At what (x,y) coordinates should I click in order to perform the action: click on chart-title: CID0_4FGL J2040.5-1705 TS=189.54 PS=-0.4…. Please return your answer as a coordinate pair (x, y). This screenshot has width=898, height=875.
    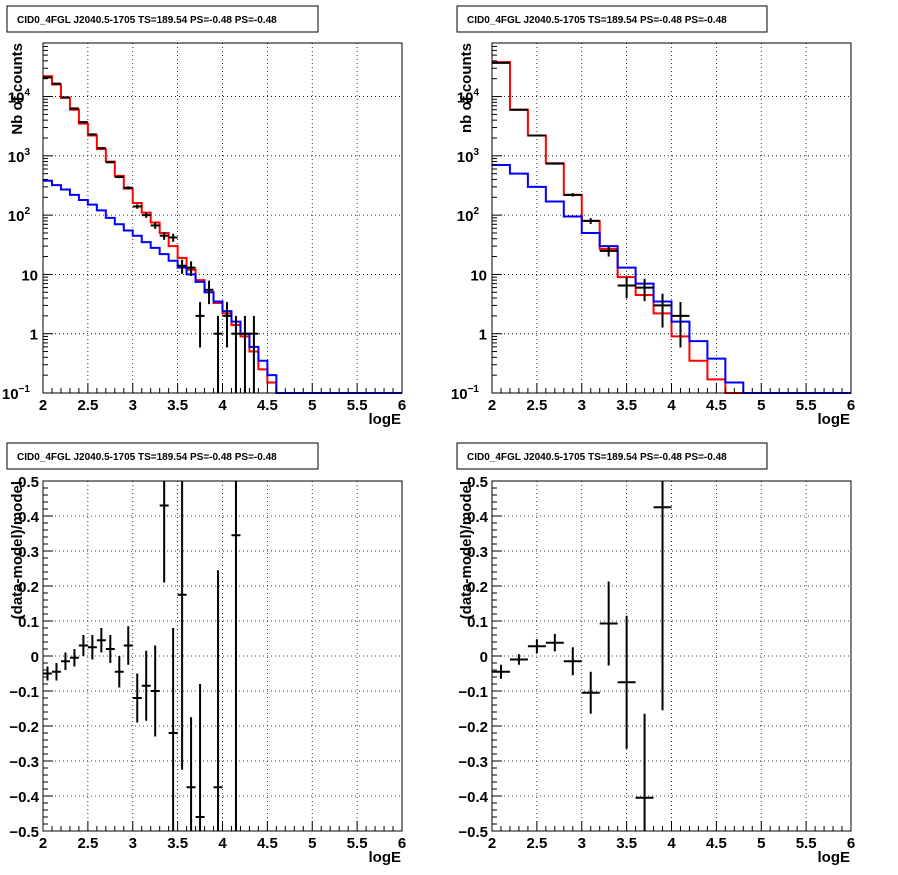
    Looking at the image, I should click on (147, 457).